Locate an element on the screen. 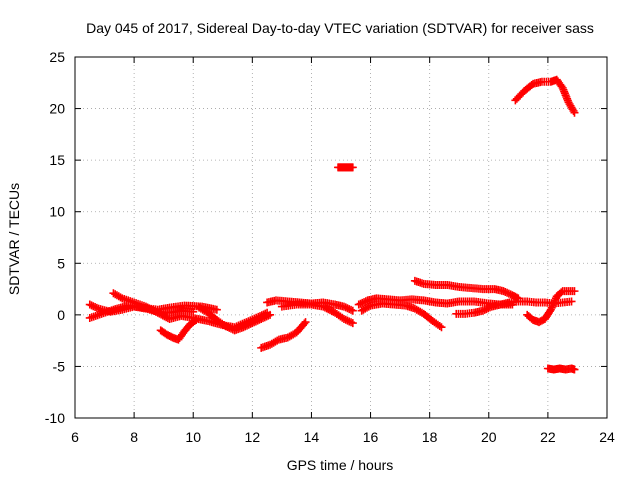 The width and height of the screenshot is (640, 480). x-tick-label: 18 is located at coordinates (430, 437).